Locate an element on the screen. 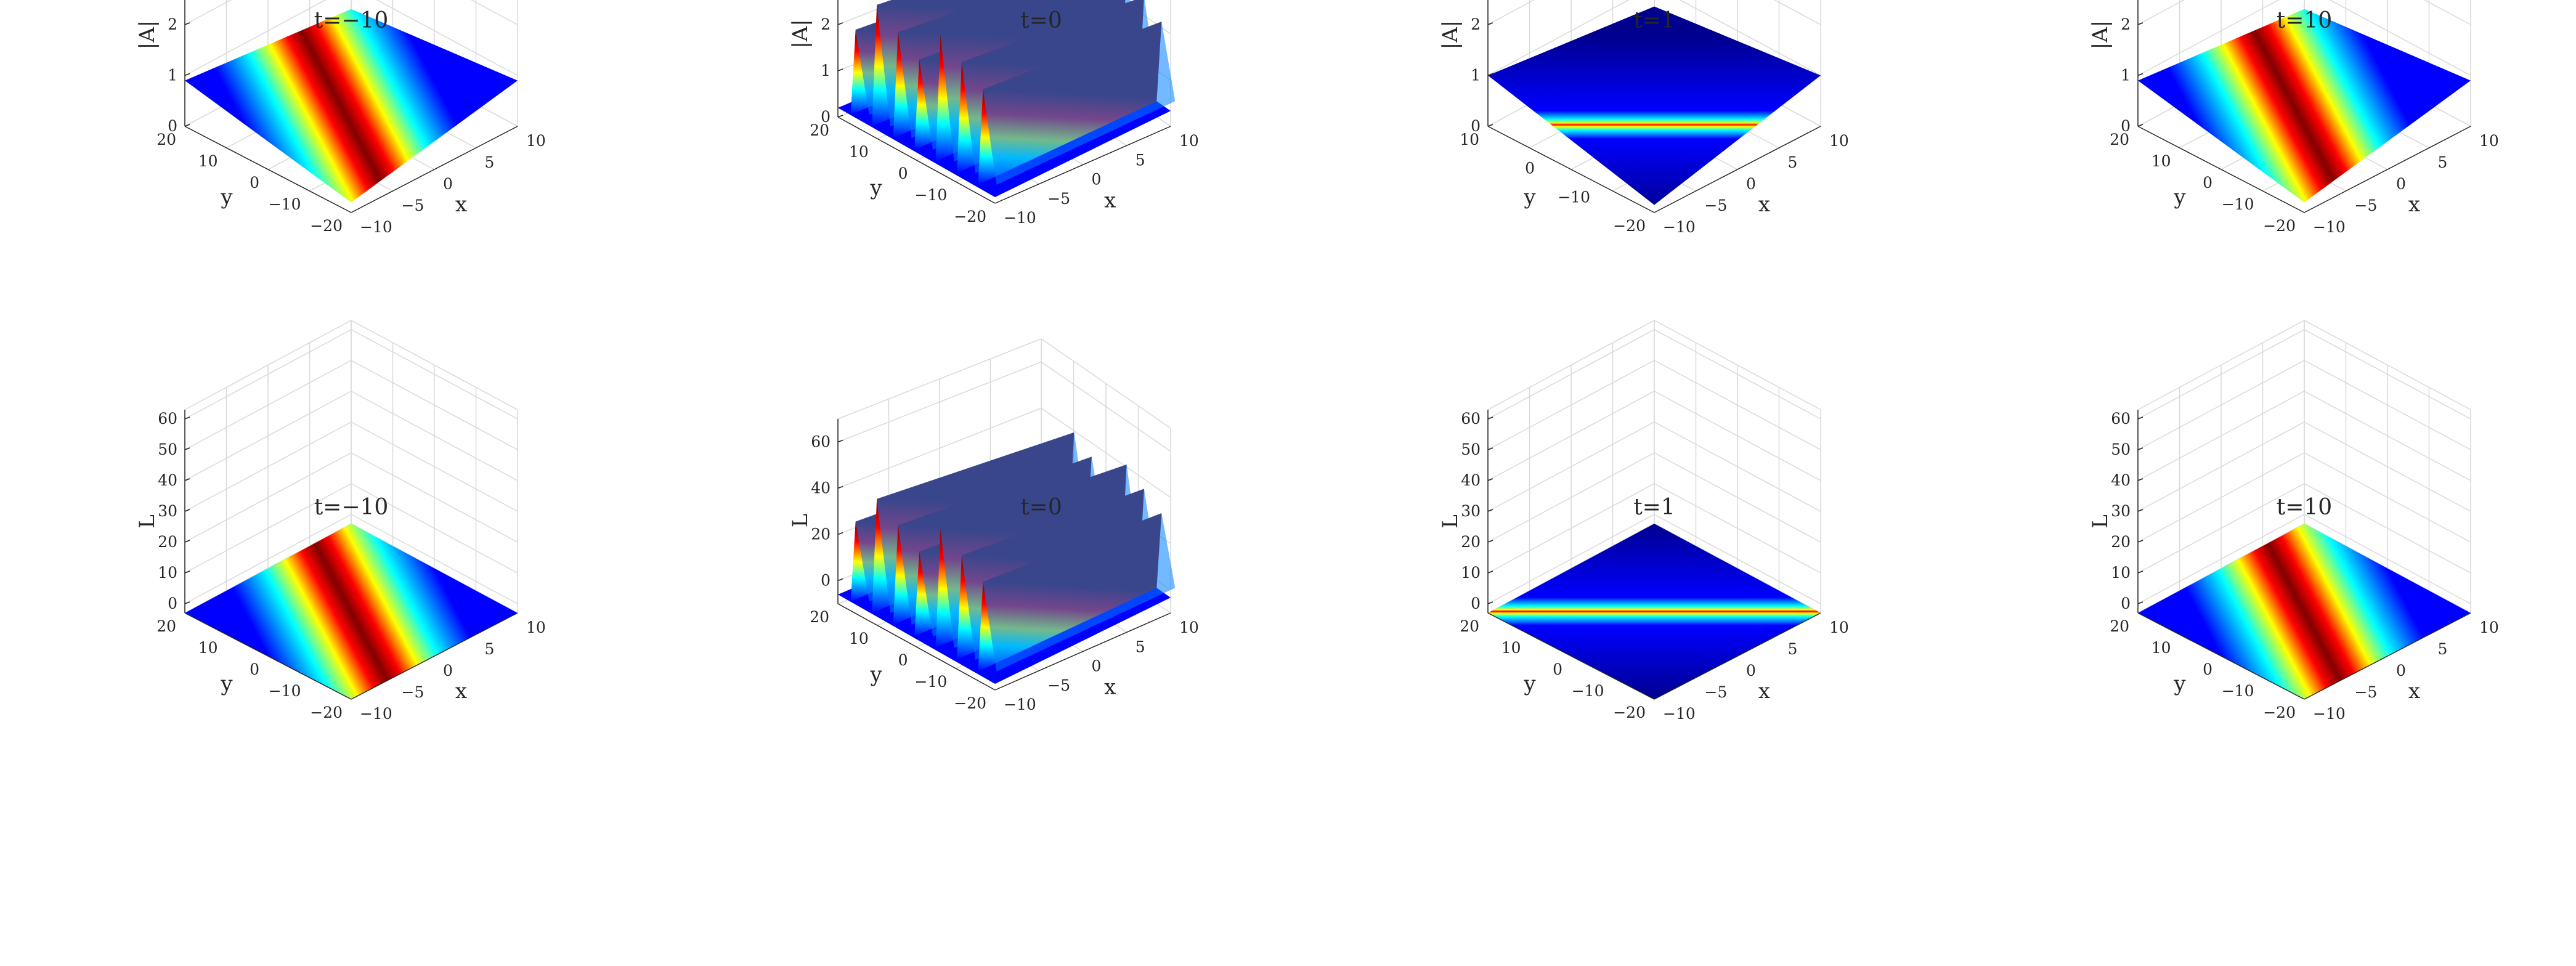 The width and height of the screenshot is (2576, 966). surface-ridge-shadow is located at coordinates (1079, 592).